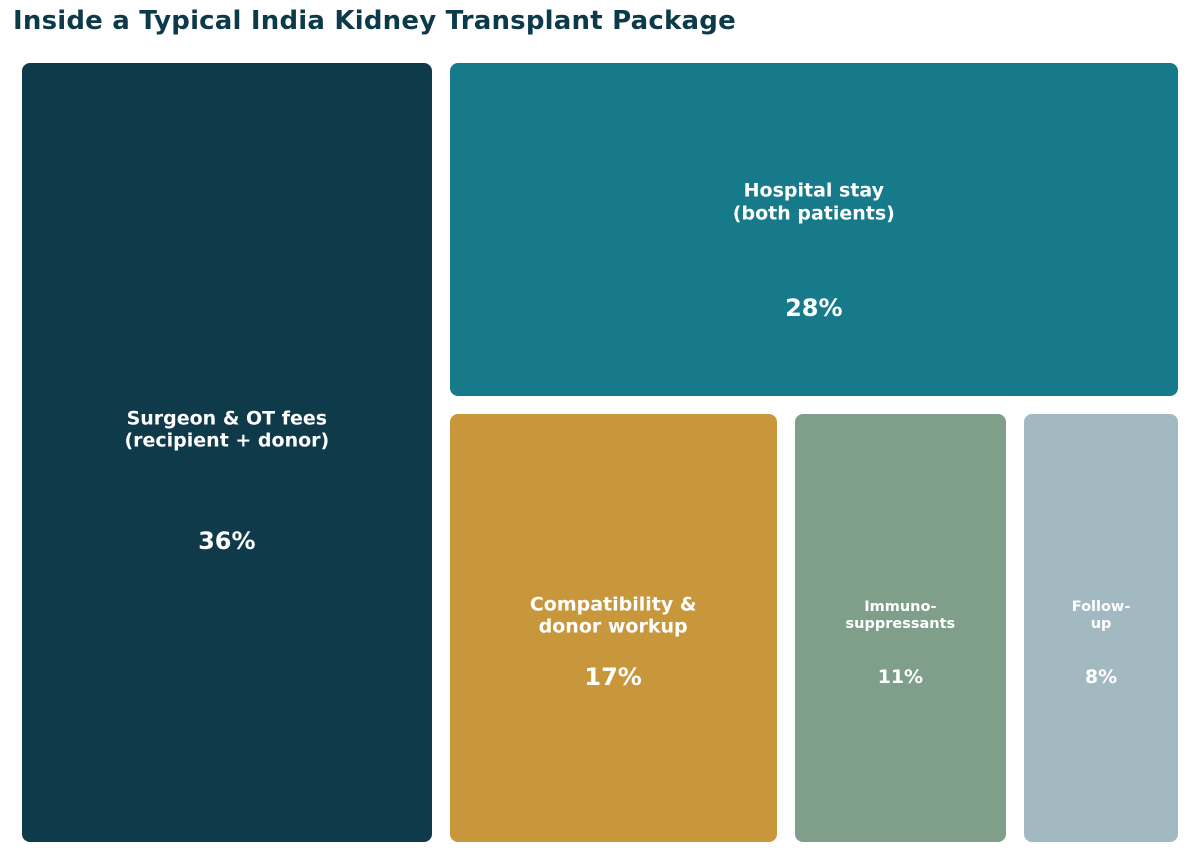 The width and height of the screenshot is (1200, 863). Describe the element at coordinates (613, 615) in the screenshot. I see `tile-label: Compatibility & donor workup` at that location.